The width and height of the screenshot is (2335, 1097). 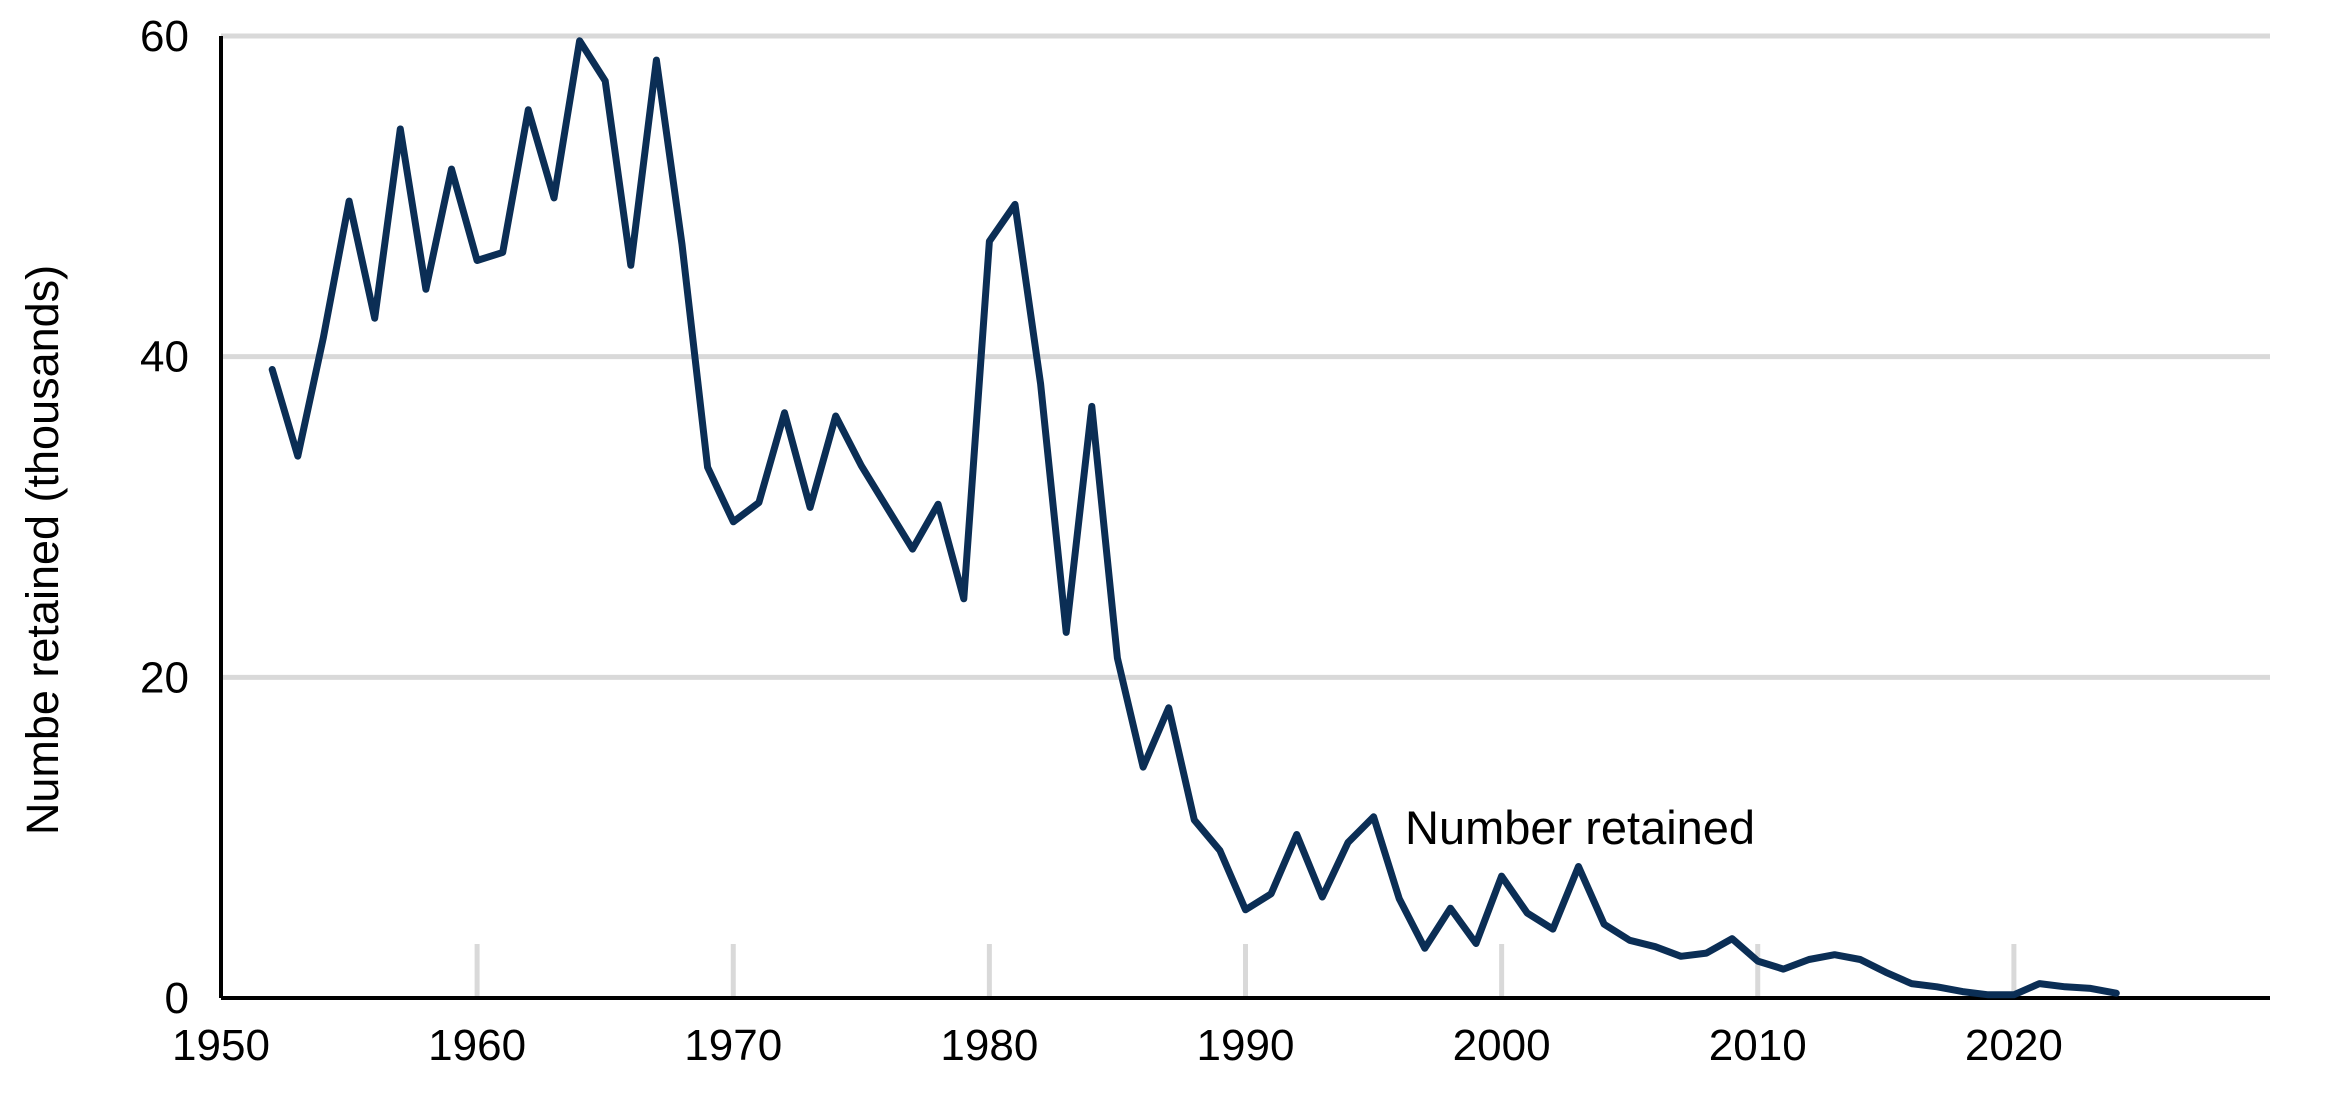 I want to click on y-tick-label-60: 60, so click(x=164, y=36).